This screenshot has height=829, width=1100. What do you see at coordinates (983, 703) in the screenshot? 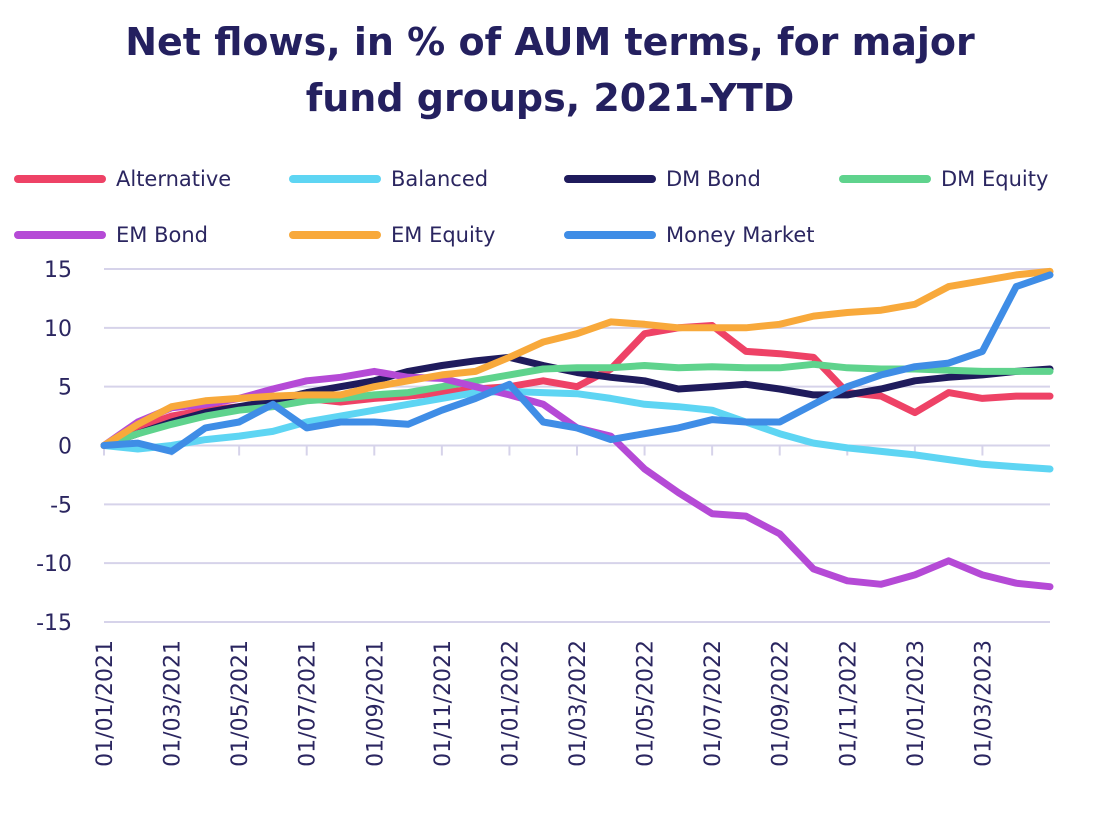
I see `x-tick-label: 01/03/2023` at bounding box center [983, 703].